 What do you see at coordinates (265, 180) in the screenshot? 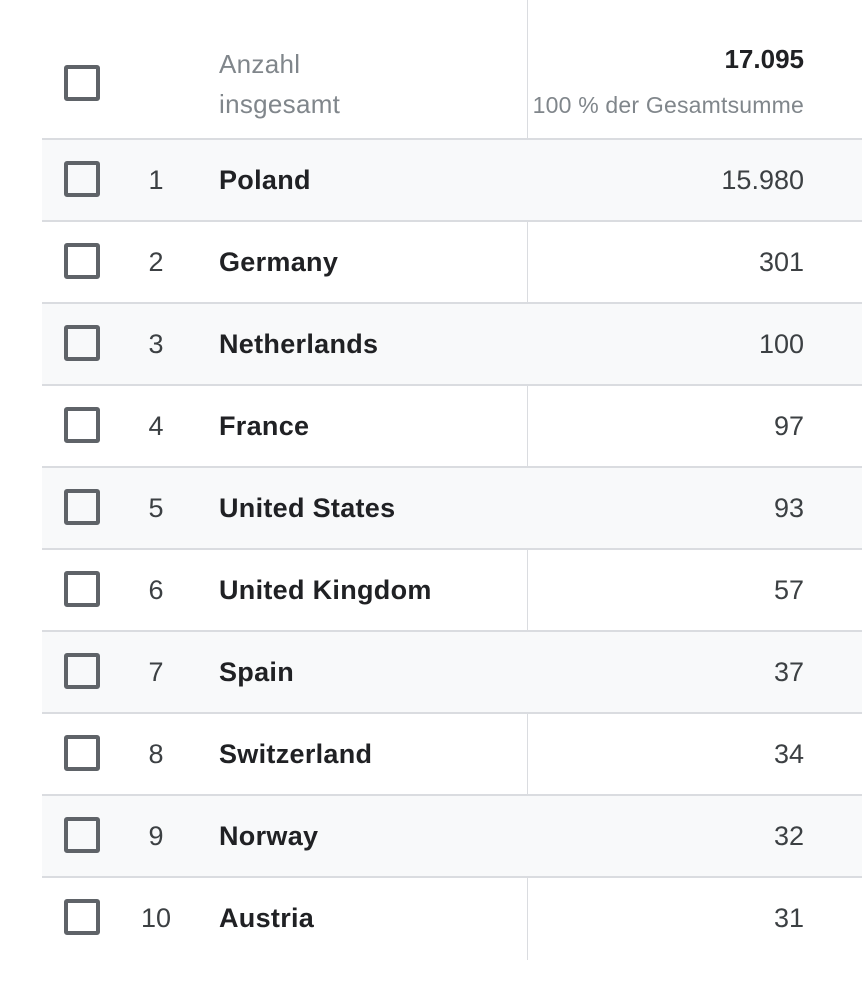
I see `row-country: Poland` at bounding box center [265, 180].